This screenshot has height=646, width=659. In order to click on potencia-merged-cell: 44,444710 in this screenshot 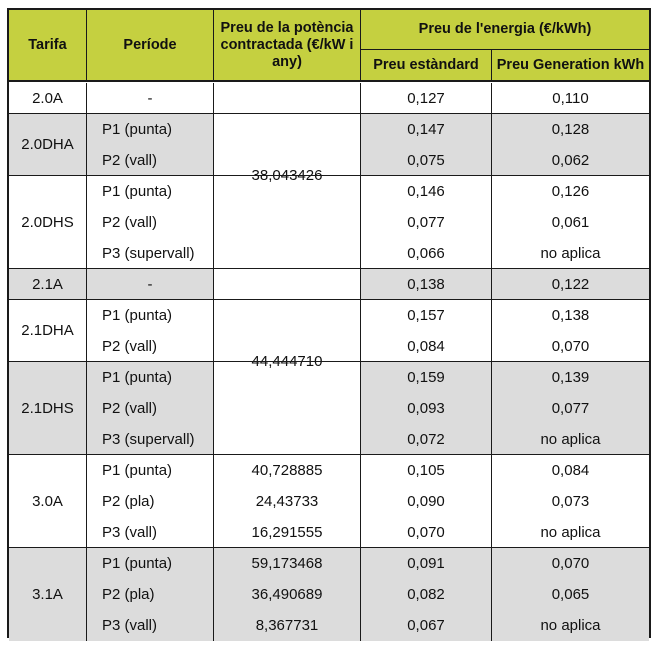, I will do `click(287, 362)`.